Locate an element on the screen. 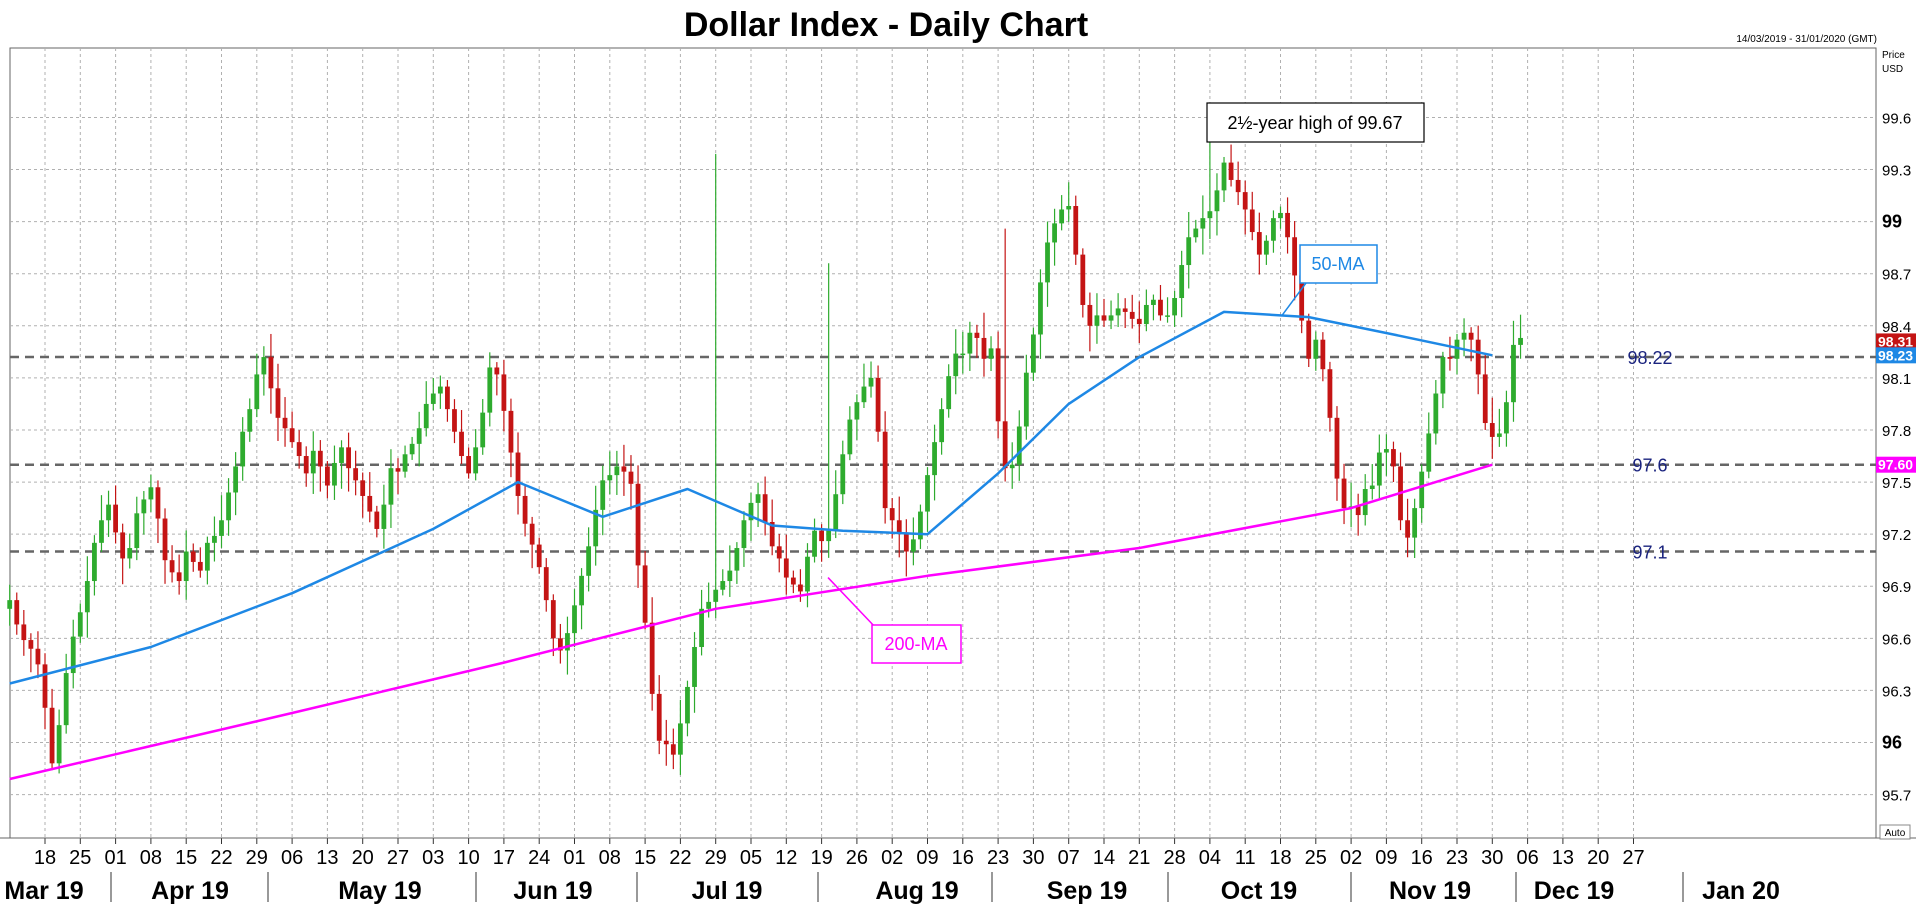 The width and height of the screenshot is (1916, 923). x-day-label: 14 is located at coordinates (1104, 858).